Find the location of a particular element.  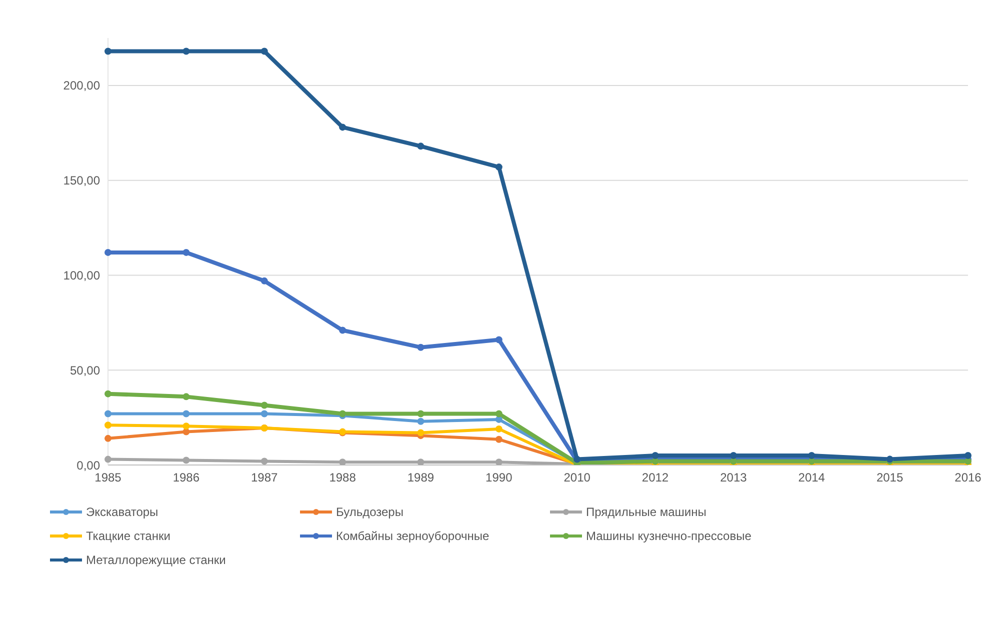

x-tick-label: 1986 is located at coordinates (186, 477).